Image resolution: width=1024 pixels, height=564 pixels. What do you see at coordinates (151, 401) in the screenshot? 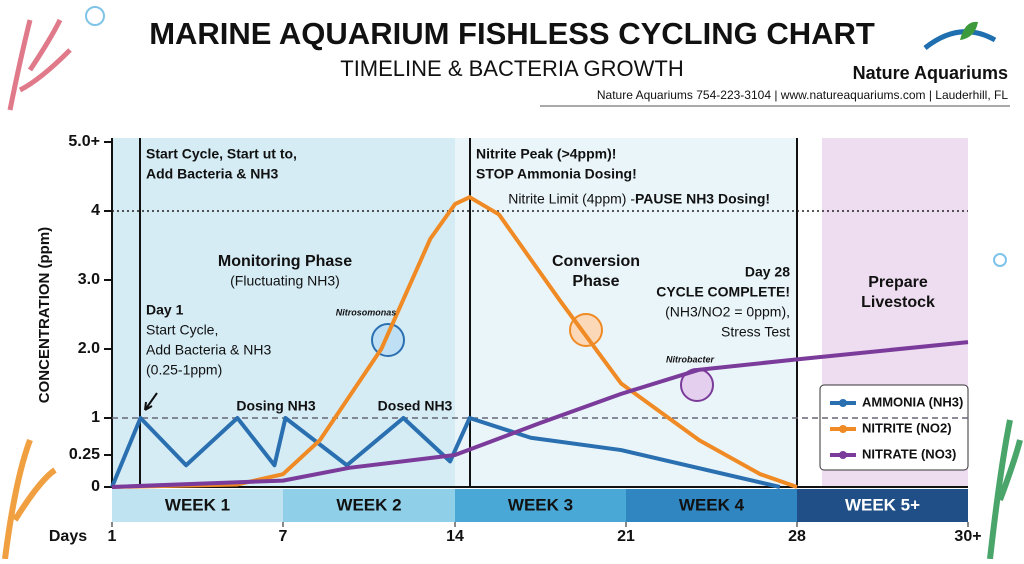
I see `annotation-arrow` at bounding box center [151, 401].